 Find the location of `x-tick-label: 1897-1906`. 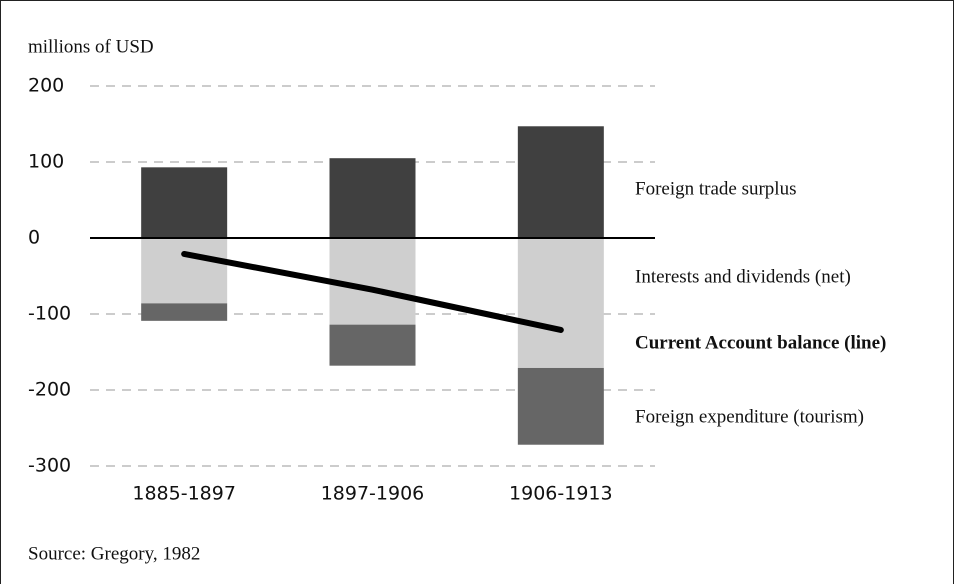

x-tick-label: 1897-1906 is located at coordinates (373, 494).